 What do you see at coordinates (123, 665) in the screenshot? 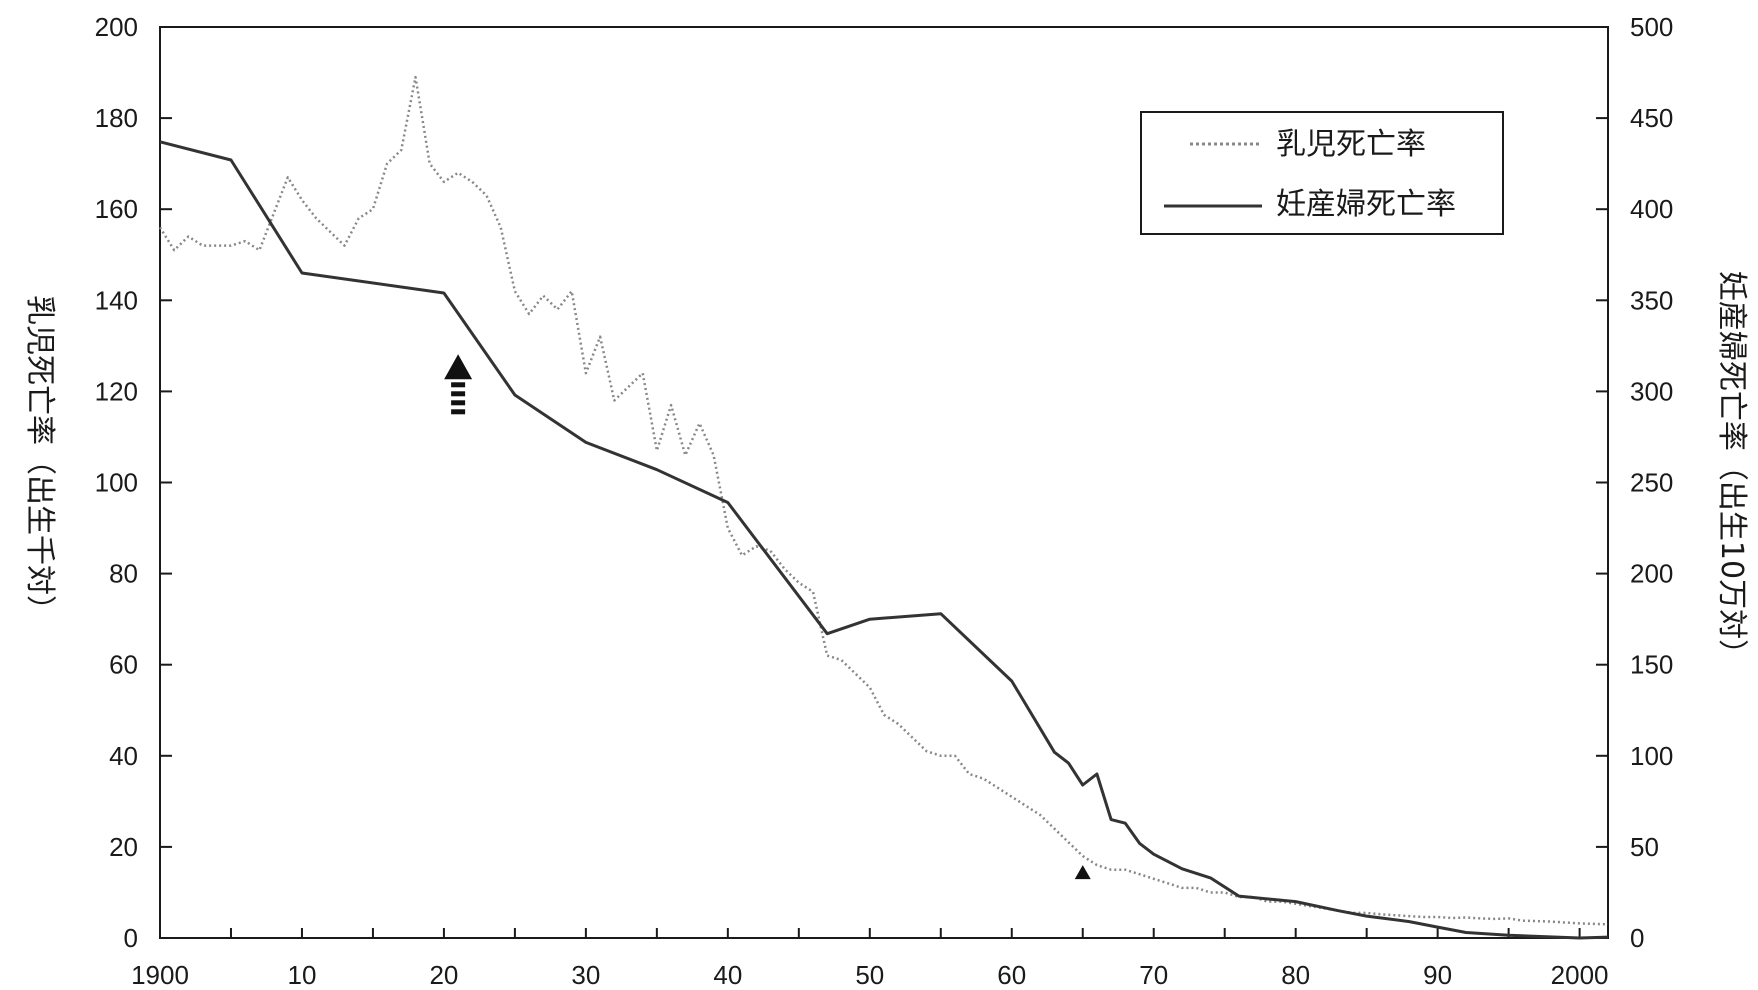
I see `y-left-tick-label: 60` at bounding box center [123, 665].